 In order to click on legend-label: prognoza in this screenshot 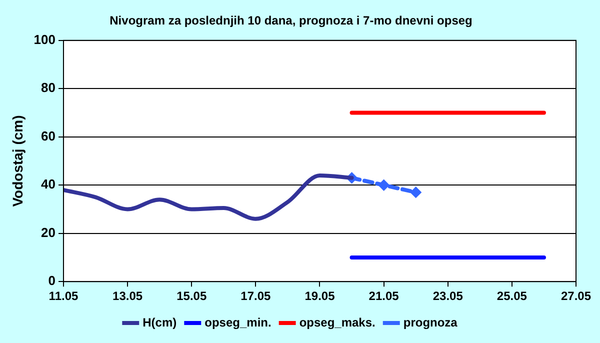, I will do `click(430, 322)`.